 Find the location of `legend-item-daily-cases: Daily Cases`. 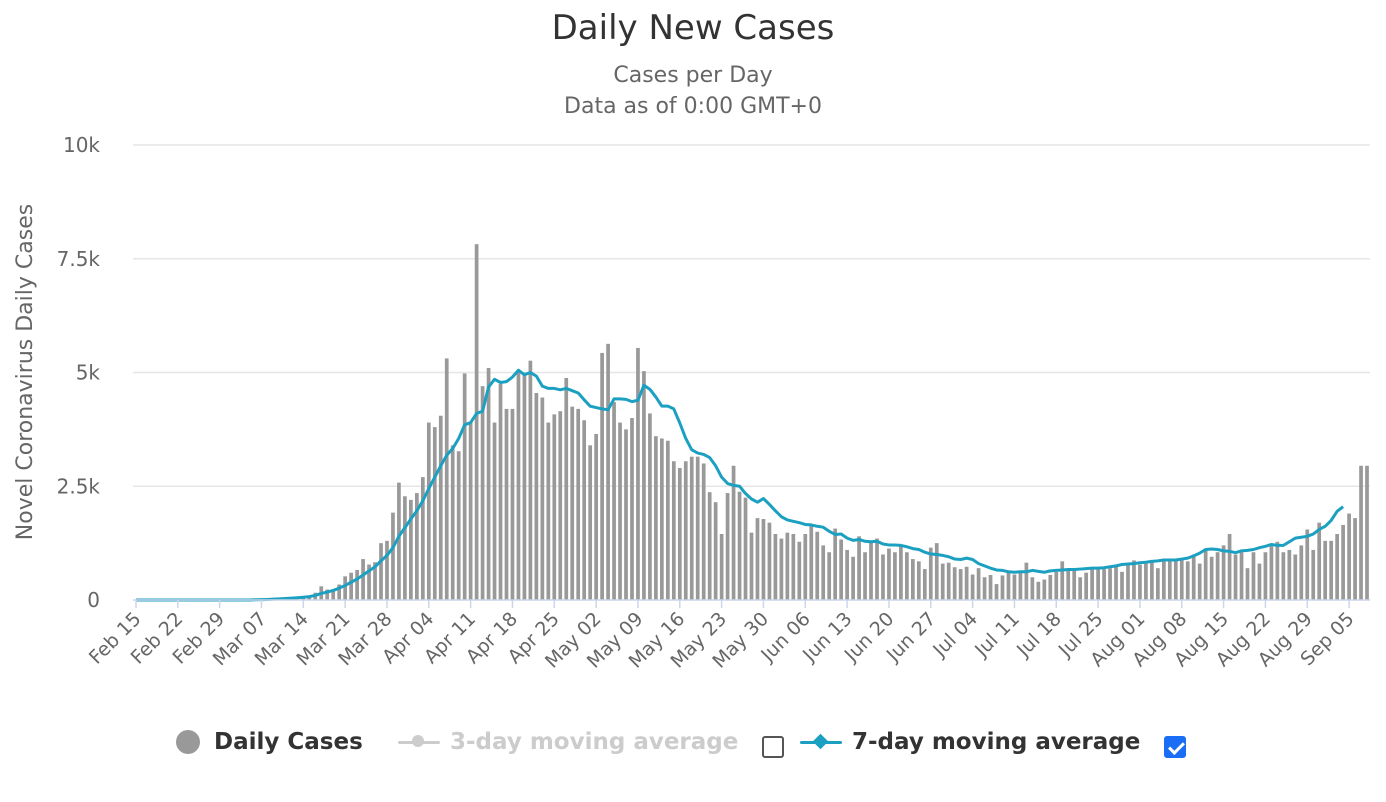

legend-item-daily-cases: Daily Cases is located at coordinates (269, 742).